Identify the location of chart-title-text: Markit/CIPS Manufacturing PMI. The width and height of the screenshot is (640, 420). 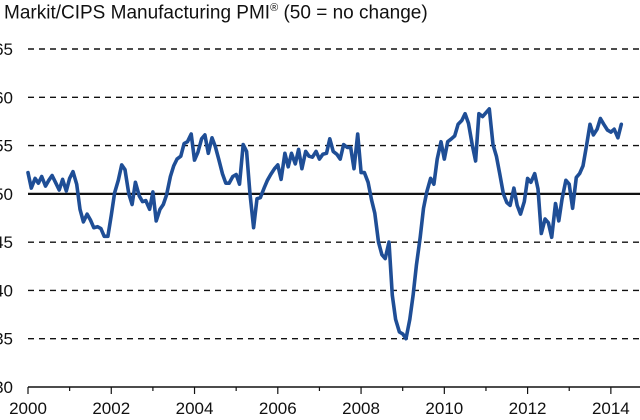
(137, 13).